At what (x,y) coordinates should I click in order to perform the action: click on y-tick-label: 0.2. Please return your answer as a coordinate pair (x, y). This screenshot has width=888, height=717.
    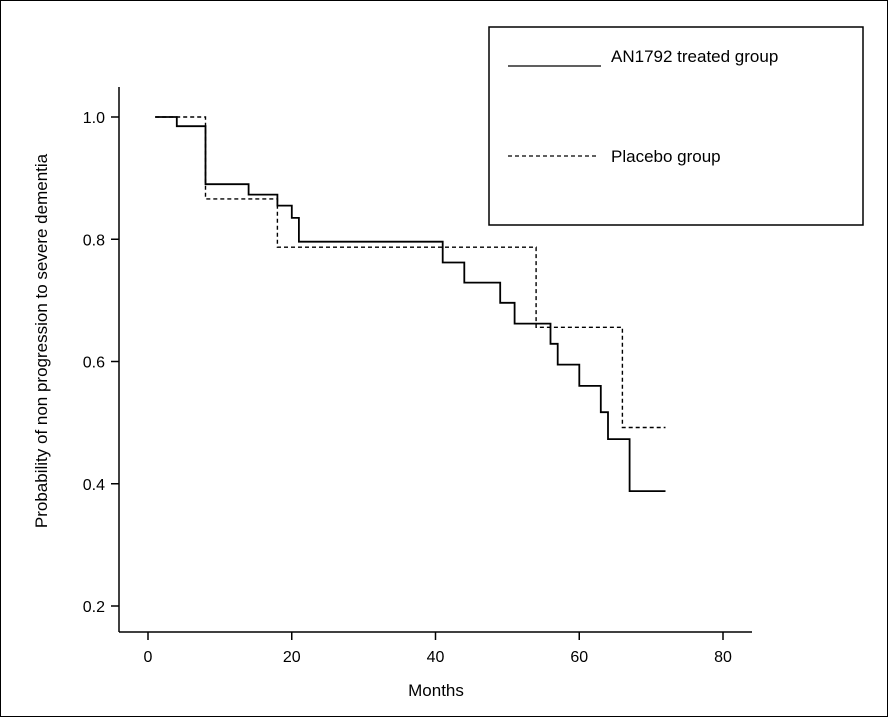
    Looking at the image, I should click on (94, 607).